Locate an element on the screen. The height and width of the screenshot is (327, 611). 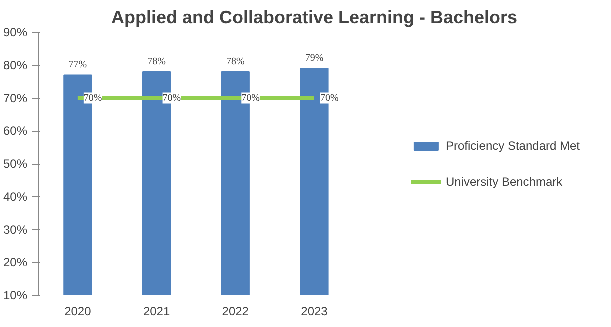
y-tick-label: 20% is located at coordinates (15, 263).